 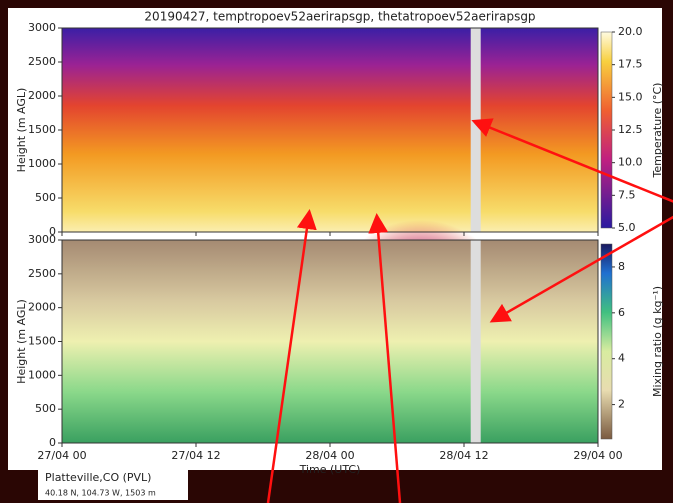 What do you see at coordinates (100, 493) in the screenshot?
I see `coords: 40.18 N, 104.73 W, 1503 m` at bounding box center [100, 493].